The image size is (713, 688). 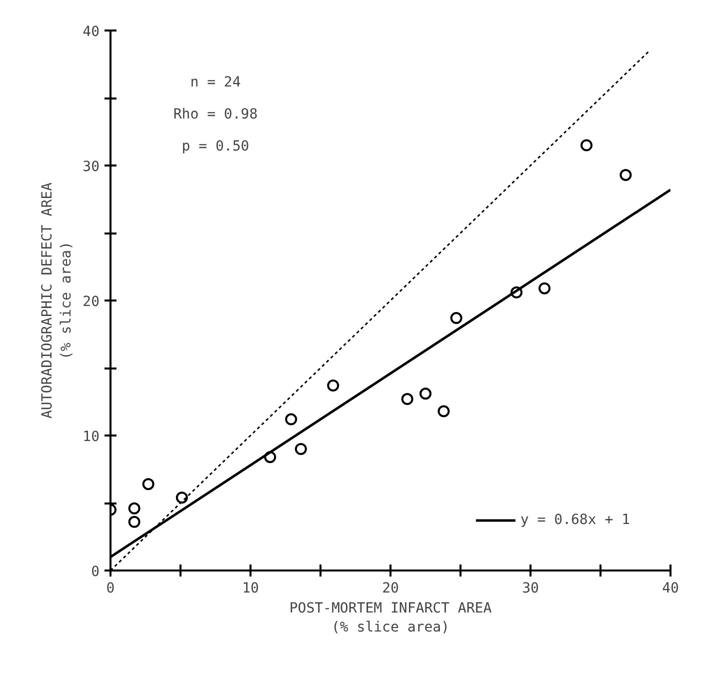 I want to click on y-tick-label: 30, so click(x=91, y=167).